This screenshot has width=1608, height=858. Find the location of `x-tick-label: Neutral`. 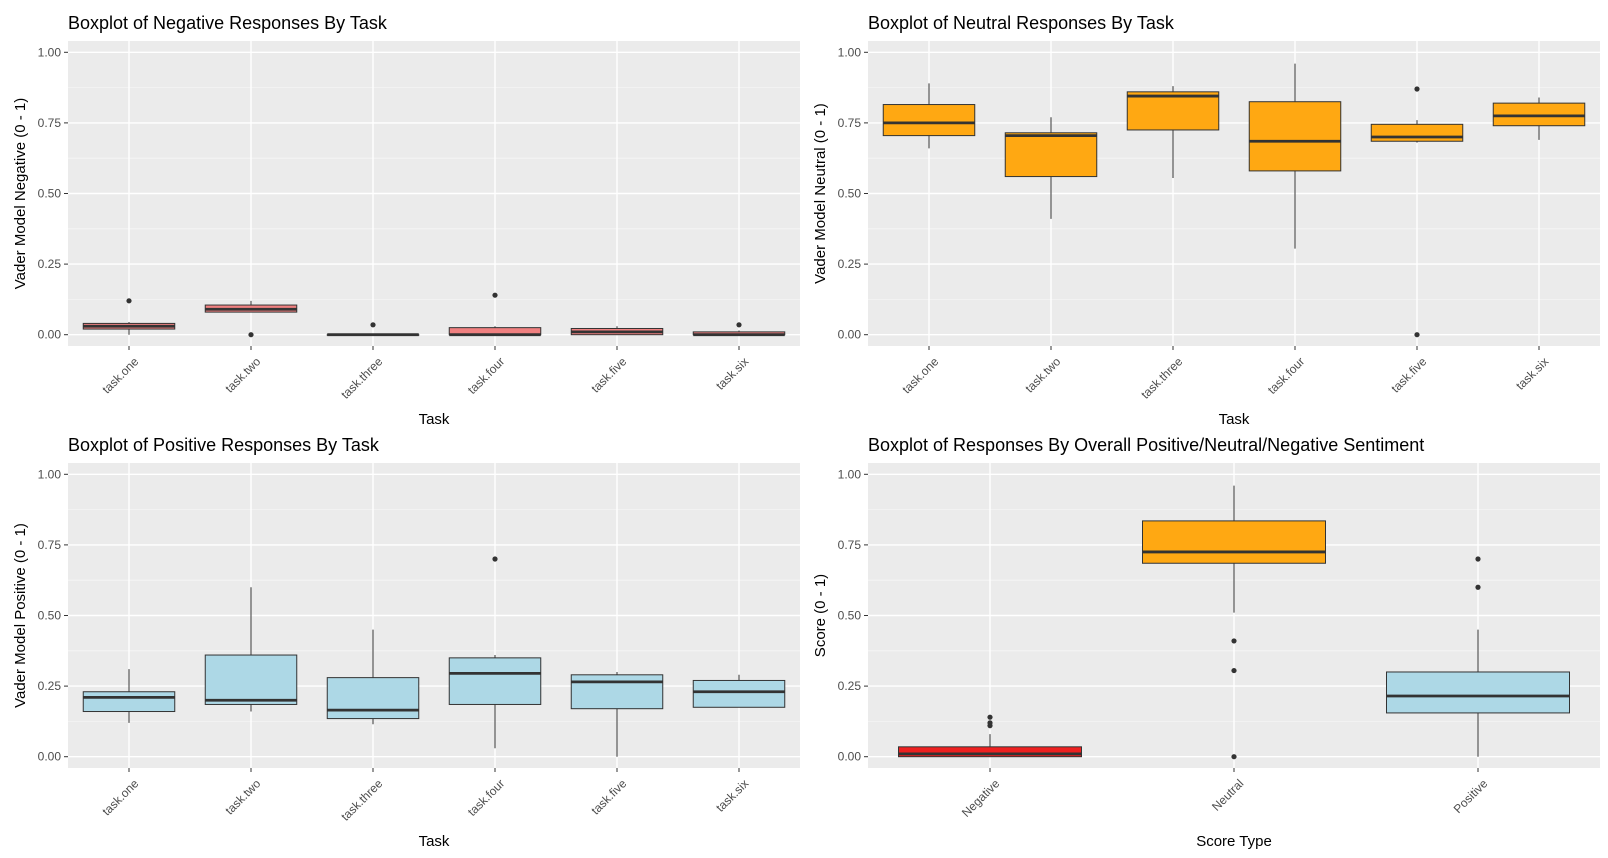

x-tick-label: Neutral is located at coordinates (1227, 794).